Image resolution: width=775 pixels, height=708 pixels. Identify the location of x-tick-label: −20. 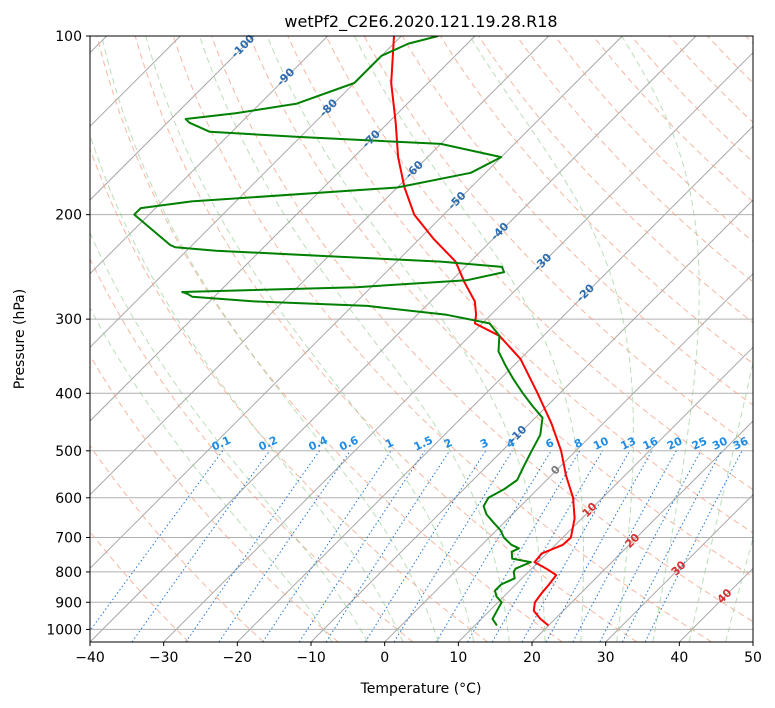
(238, 658).